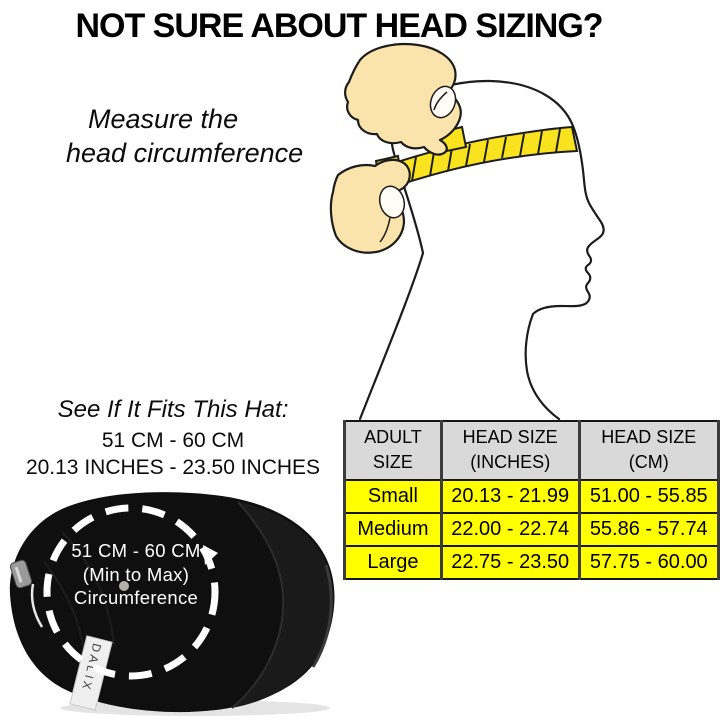 The height and width of the screenshot is (720, 720). What do you see at coordinates (258, 605) in the screenshot?
I see `cap-brim-seam` at bounding box center [258, 605].